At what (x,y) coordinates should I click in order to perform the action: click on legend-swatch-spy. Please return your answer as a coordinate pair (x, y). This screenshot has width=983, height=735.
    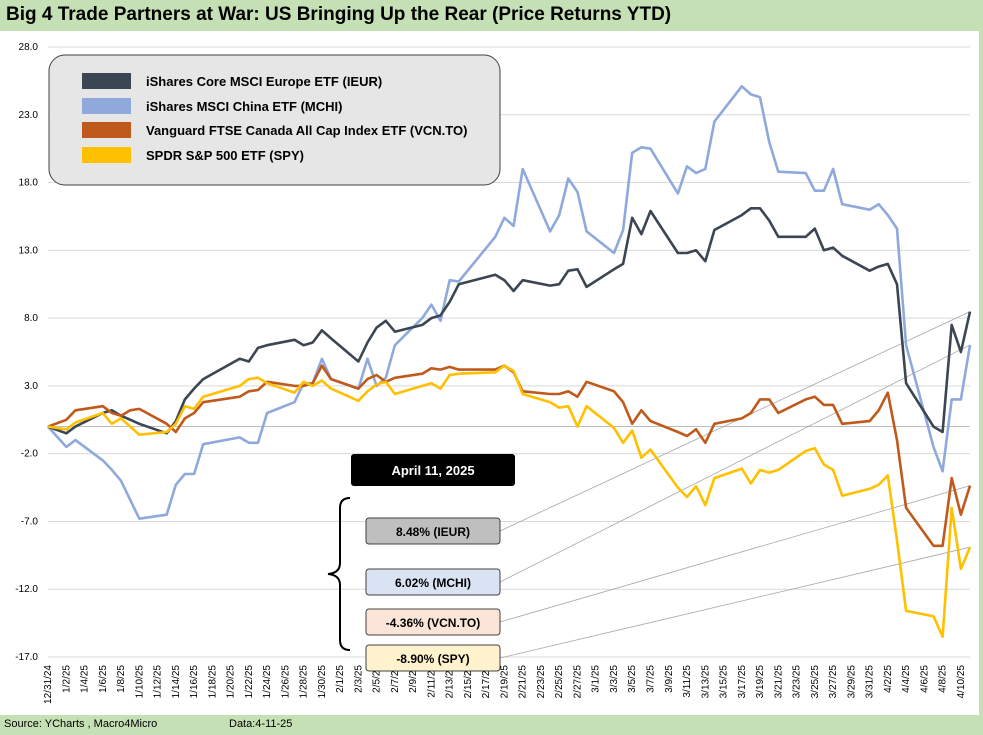
    Looking at the image, I should click on (106, 155).